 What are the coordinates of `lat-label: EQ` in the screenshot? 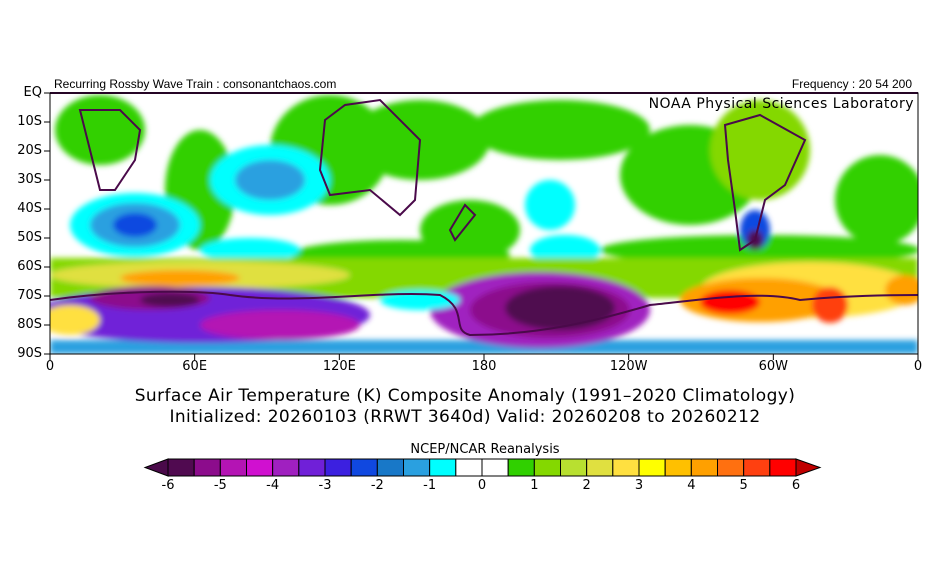 It's located at (32, 92).